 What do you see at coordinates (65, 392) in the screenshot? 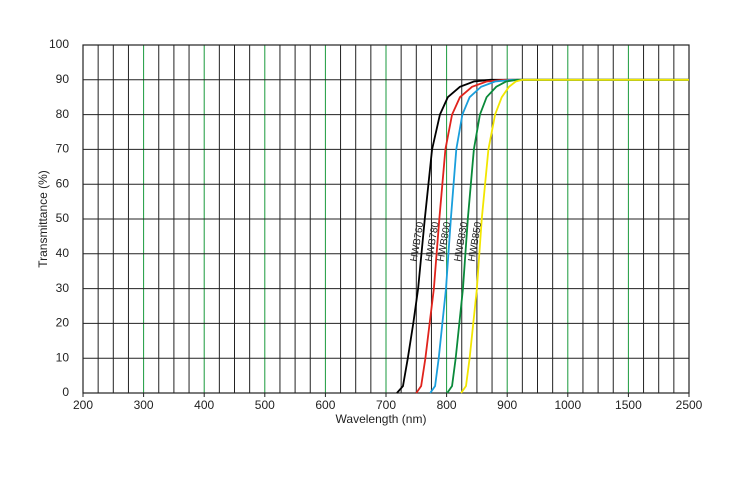
I see `y-tick-label: 0` at bounding box center [65, 392].